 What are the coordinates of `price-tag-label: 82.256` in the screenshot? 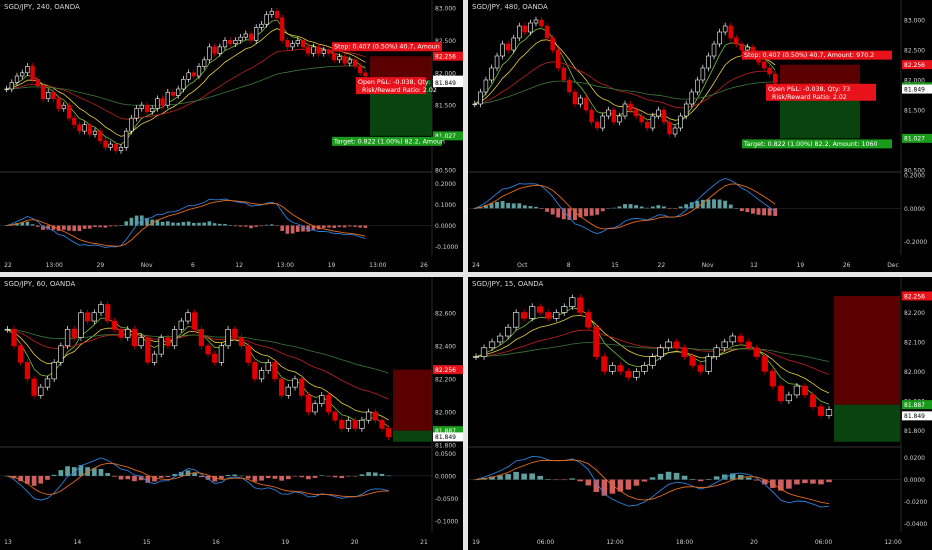 It's located at (445, 370).